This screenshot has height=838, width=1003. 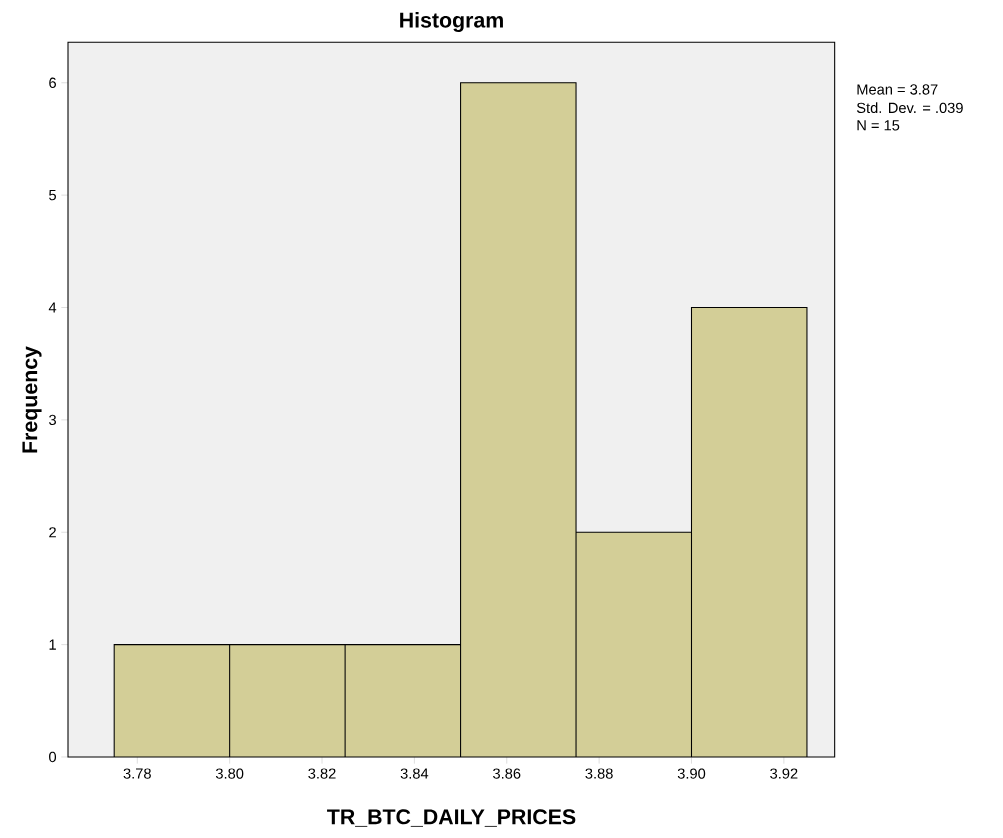 What do you see at coordinates (52, 82) in the screenshot?
I see `y-tick-label: 6` at bounding box center [52, 82].